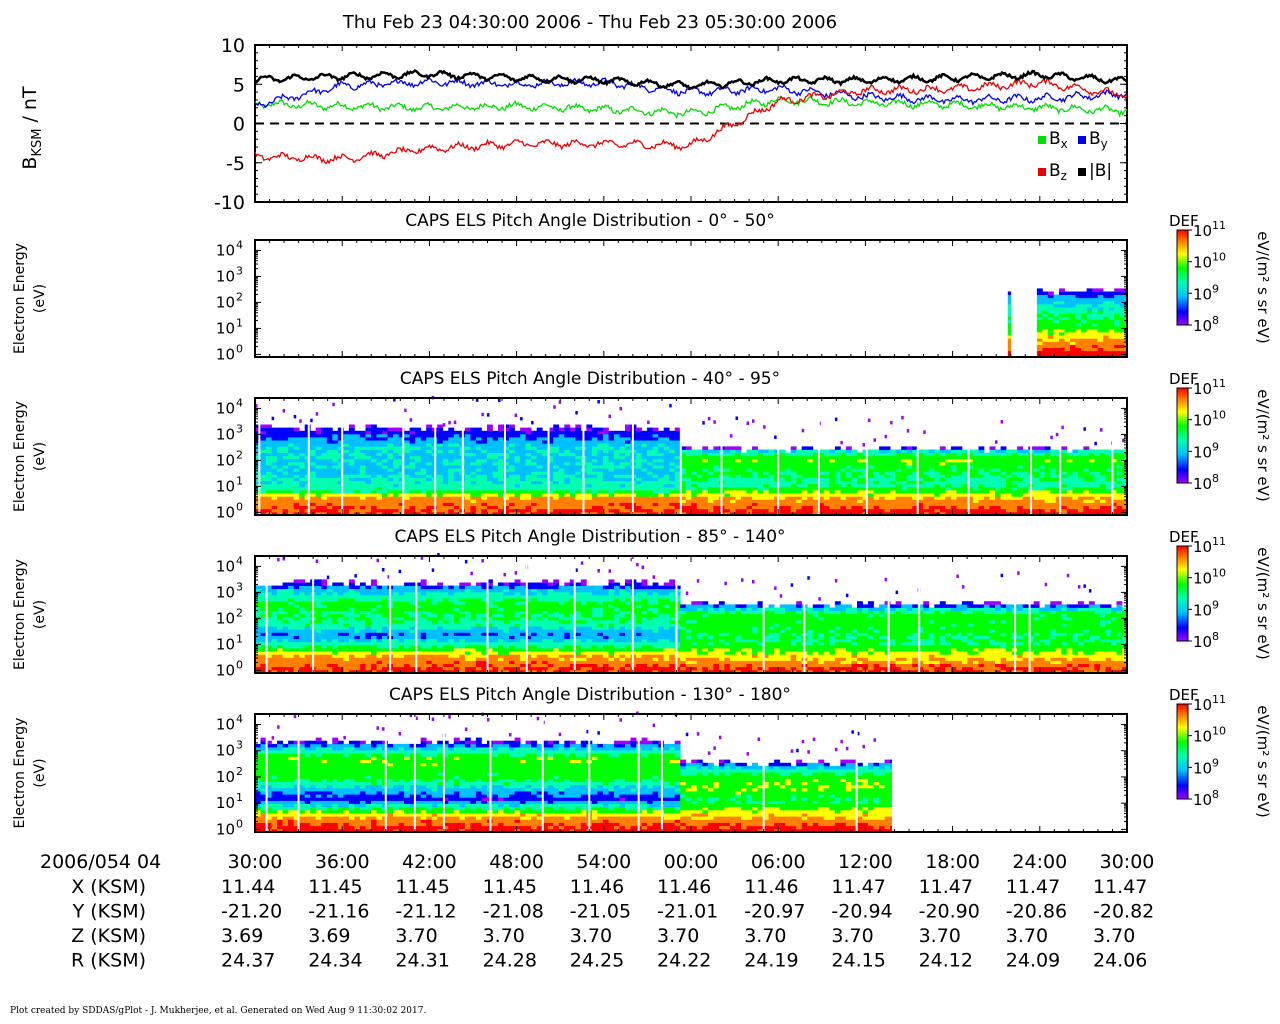  Describe the element at coordinates (532, 422) in the screenshot. I see `heatmap-speckle` at that location.